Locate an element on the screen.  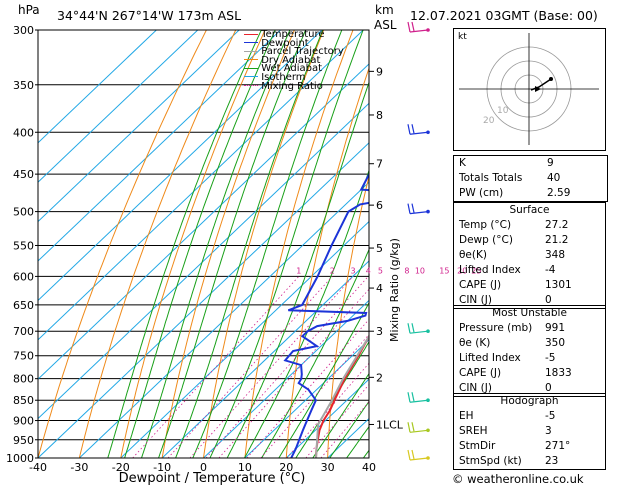
hodograph-ring-label: 20 is located at coordinates (489, 121).